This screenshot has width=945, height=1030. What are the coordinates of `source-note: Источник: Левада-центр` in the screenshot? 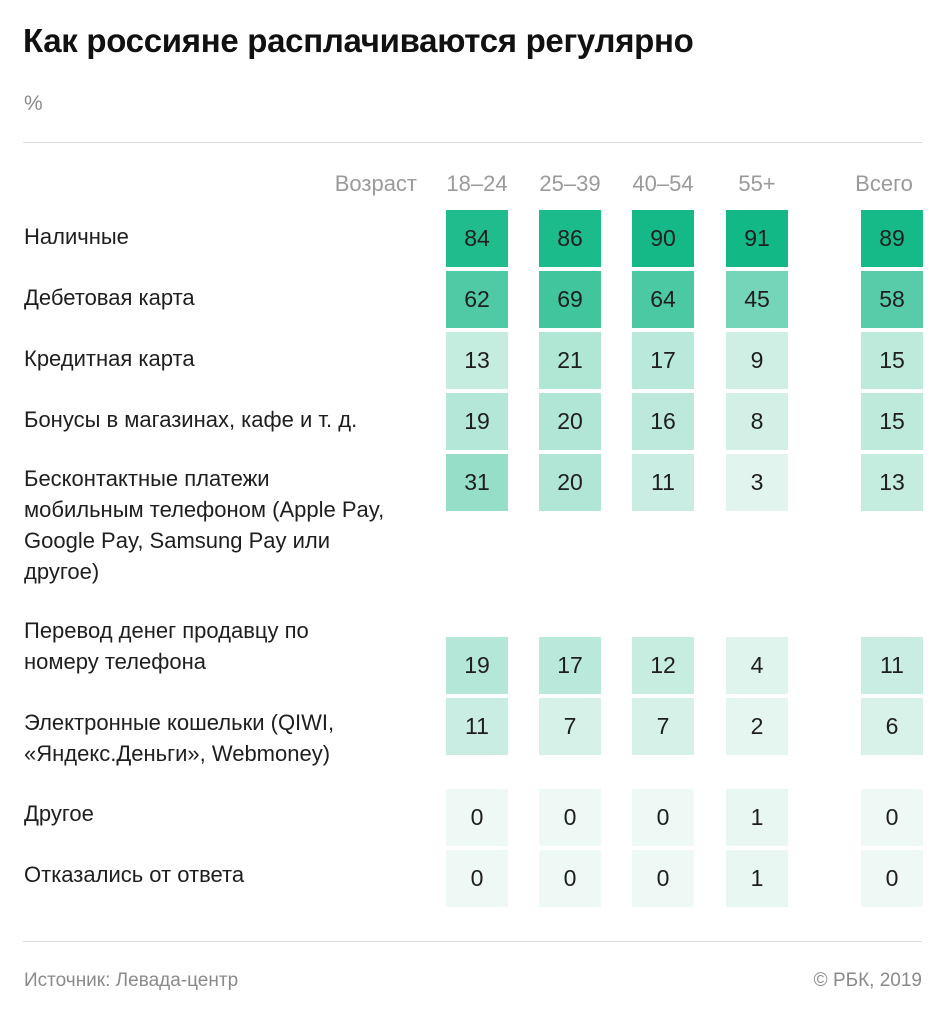 It's located at (131, 980).